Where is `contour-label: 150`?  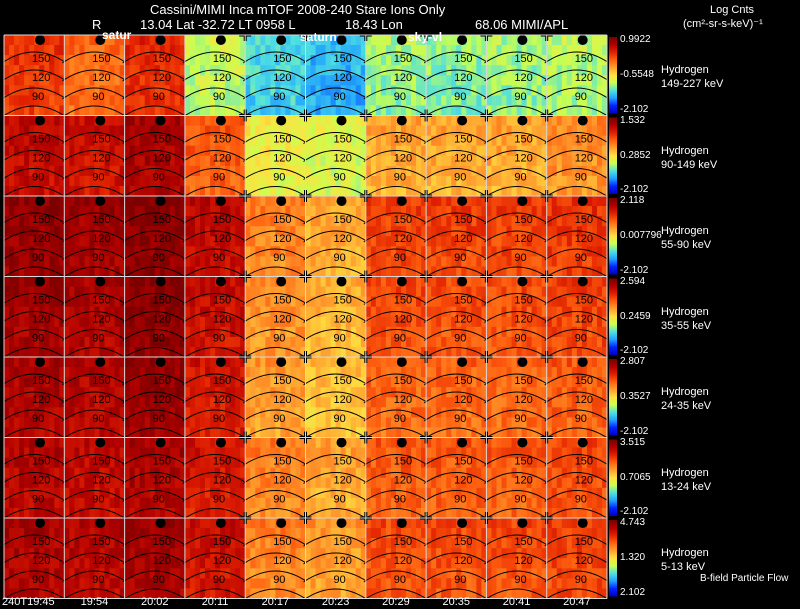 contour-label: 150 is located at coordinates (222, 59).